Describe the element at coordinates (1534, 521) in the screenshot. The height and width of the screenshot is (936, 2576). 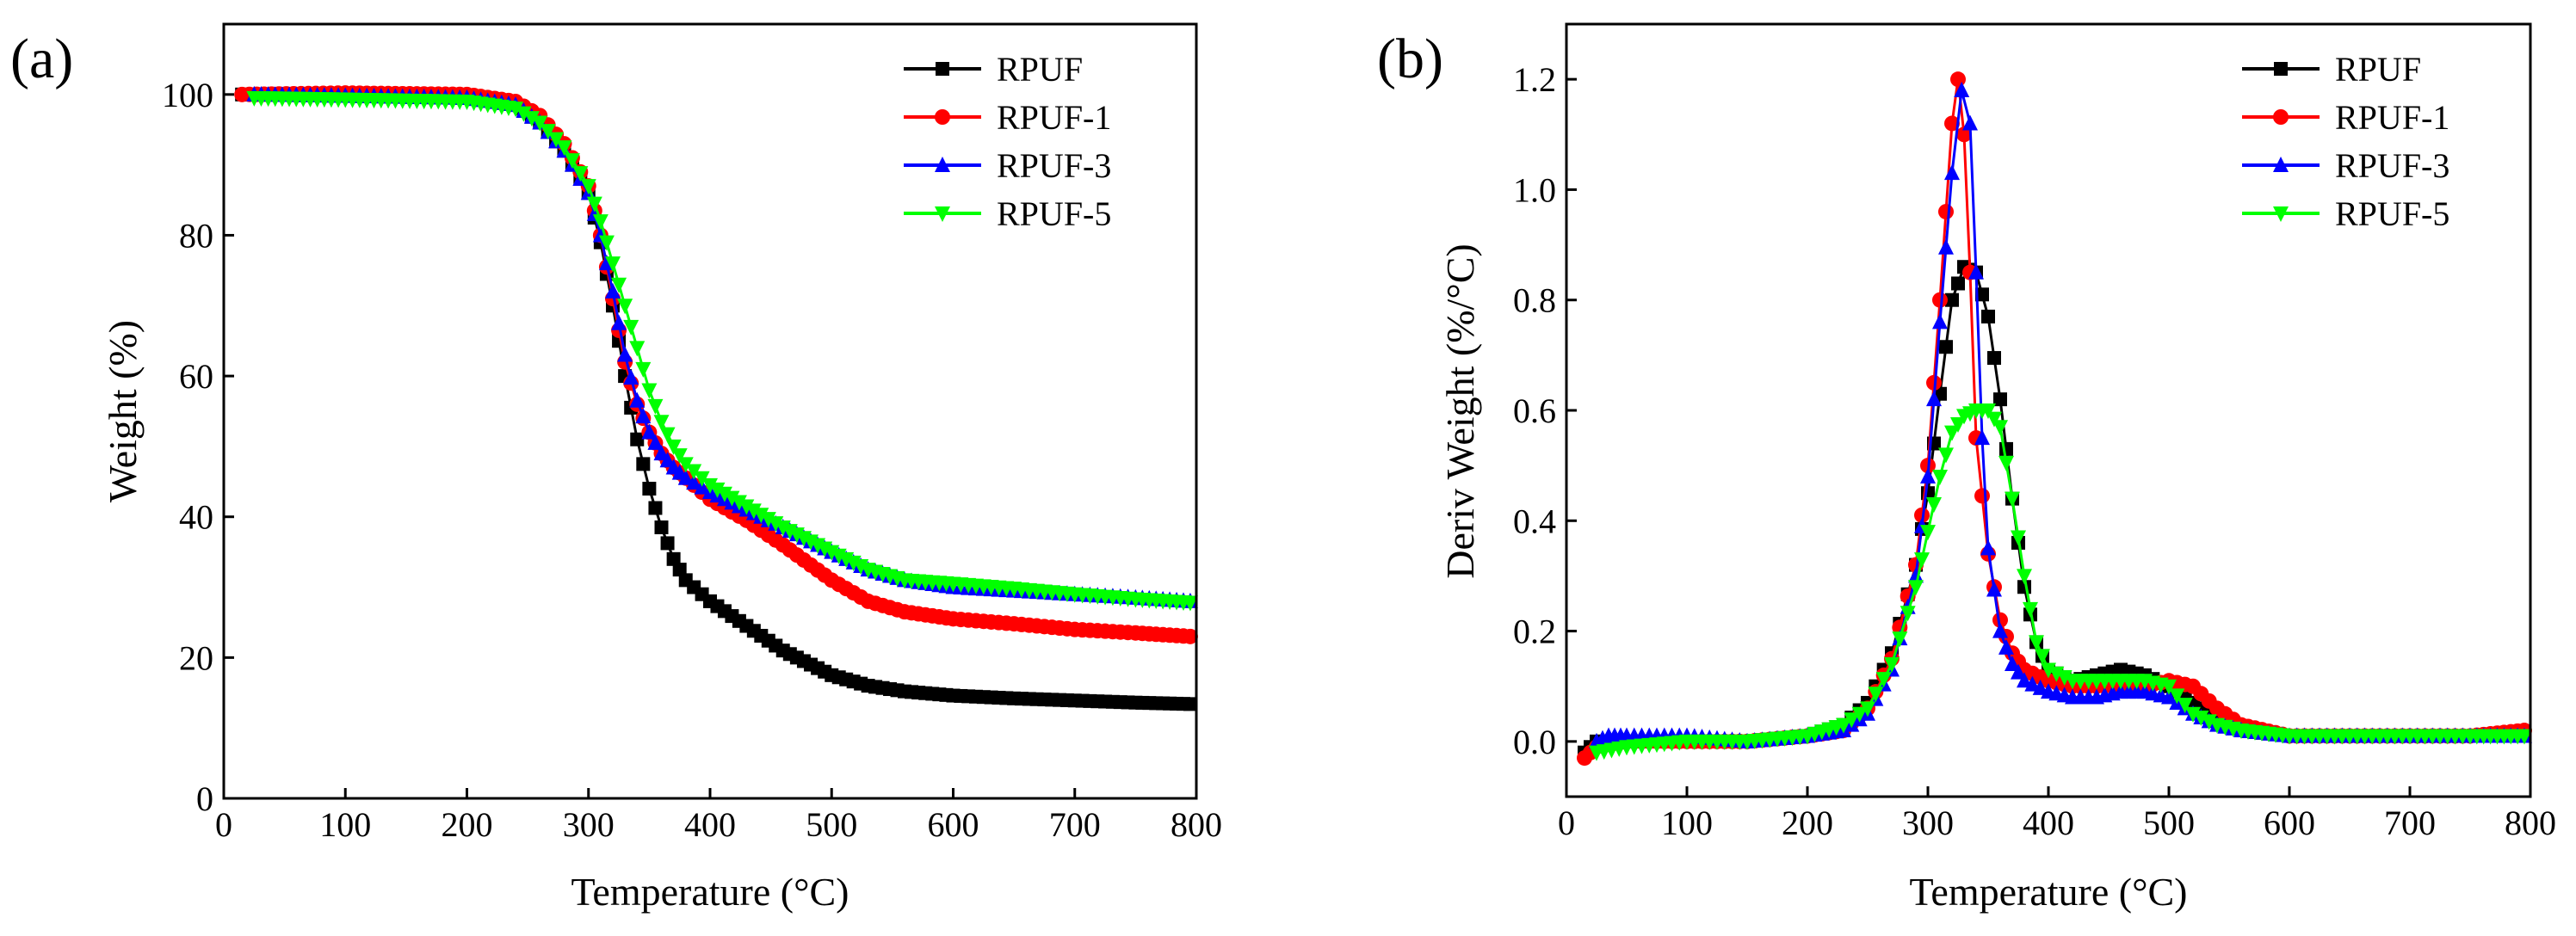
I see `y-tick-label: 0.4` at that location.